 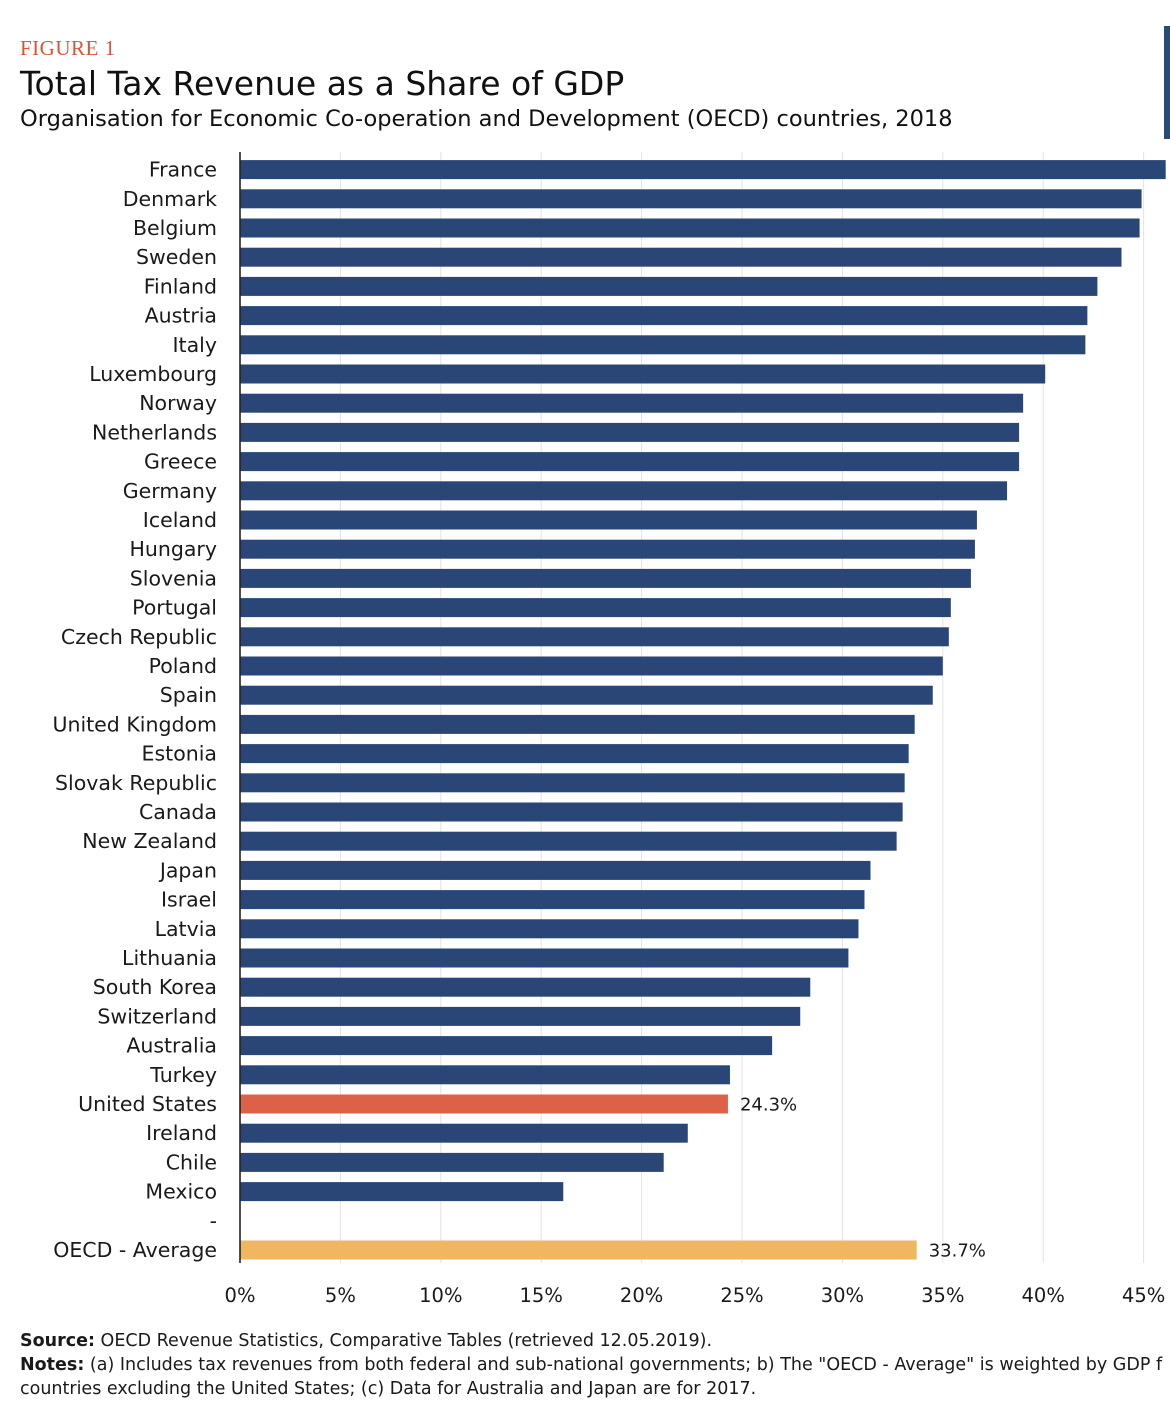 I want to click on category-label: Canada, so click(x=178, y=812).